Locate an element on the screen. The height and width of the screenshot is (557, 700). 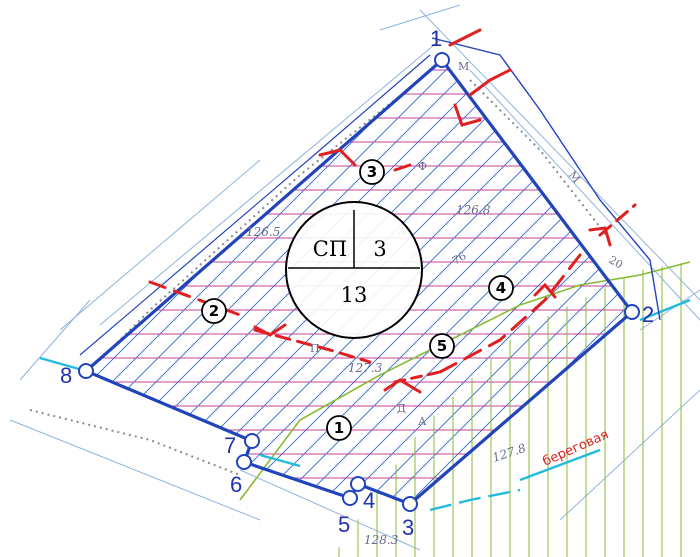
street-label: береговая is located at coordinates (576, 448).